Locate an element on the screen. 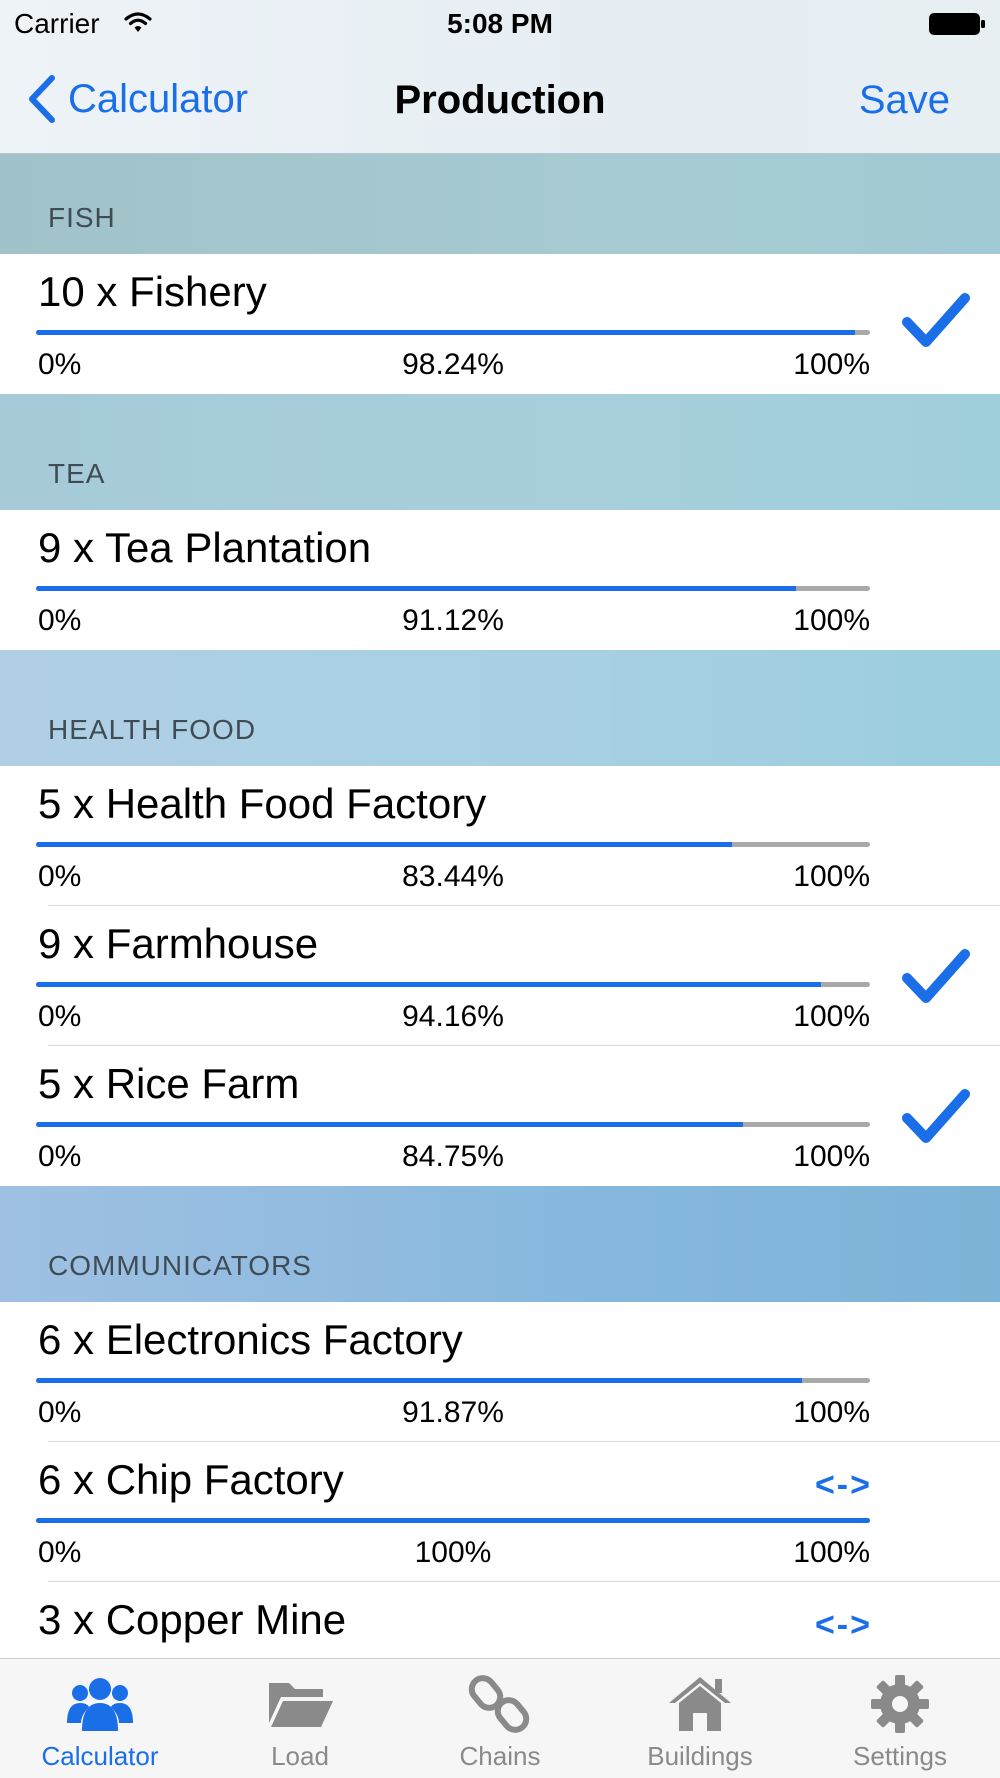 The image size is (1000, 1778). slider-value-label: 94.16% is located at coordinates (453, 1016).